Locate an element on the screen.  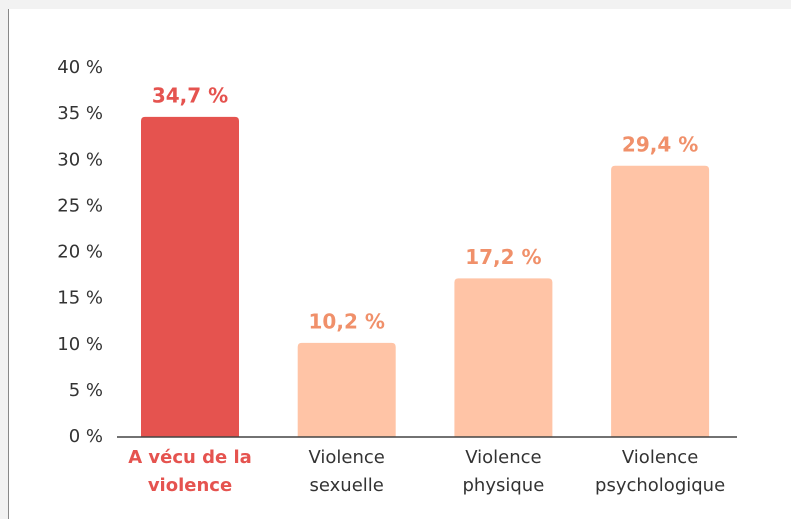
y-tick-label: 35 % is located at coordinates (80, 113).